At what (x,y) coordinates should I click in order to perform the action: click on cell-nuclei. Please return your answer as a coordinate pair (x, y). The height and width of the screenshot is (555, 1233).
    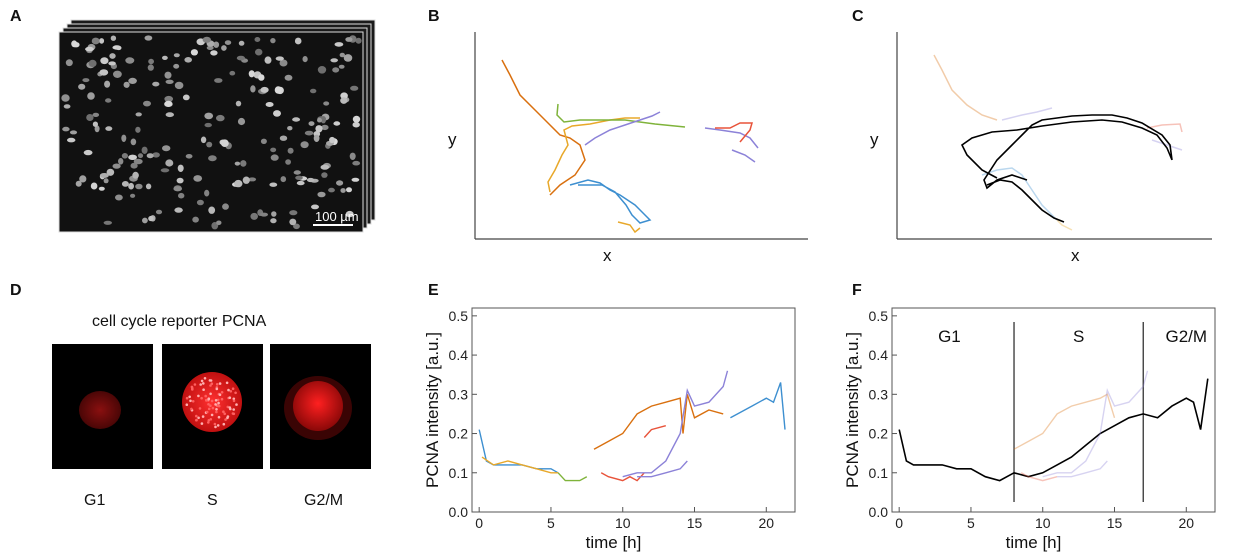
    Looking at the image, I should click on (211, 132).